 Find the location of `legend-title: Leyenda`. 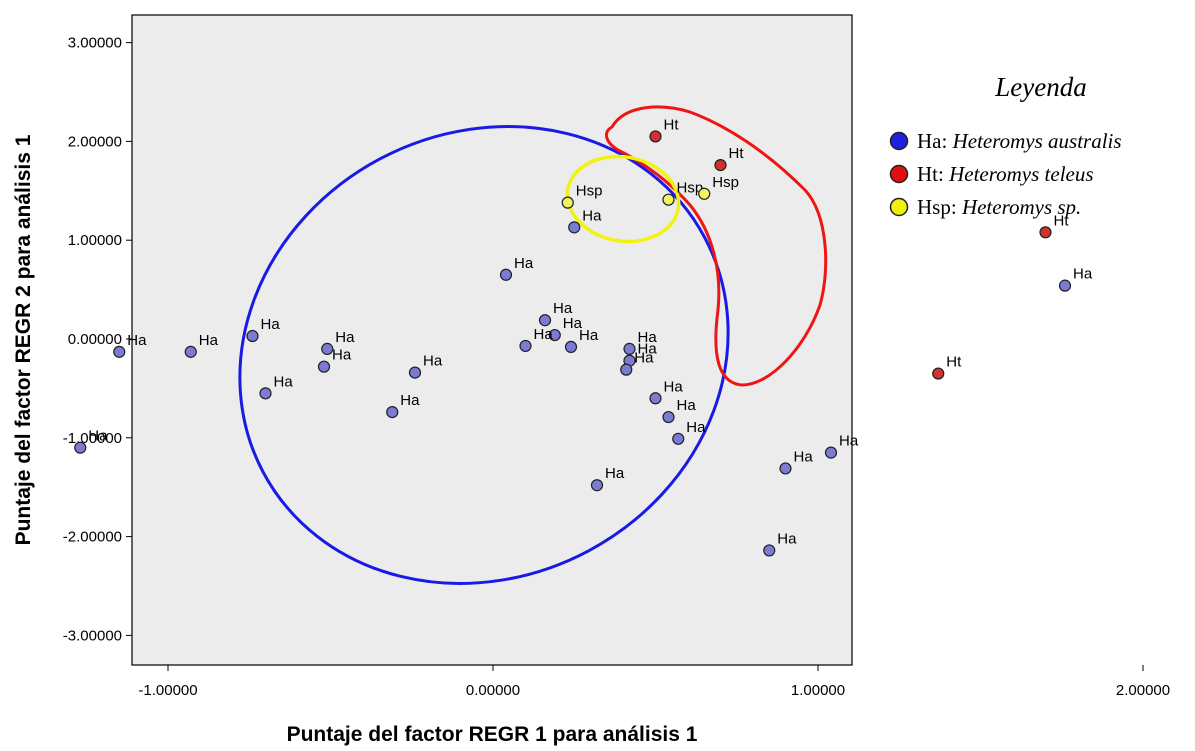

legend-title: Leyenda is located at coordinates (1040, 87).